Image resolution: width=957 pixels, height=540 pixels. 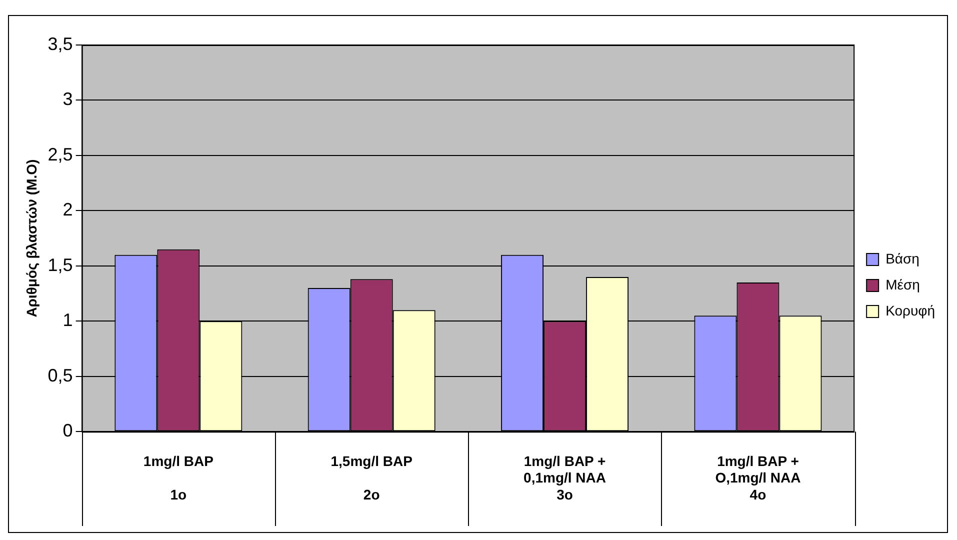 What do you see at coordinates (60, 375) in the screenshot?
I see `y-tick-label: 0,5` at bounding box center [60, 375].